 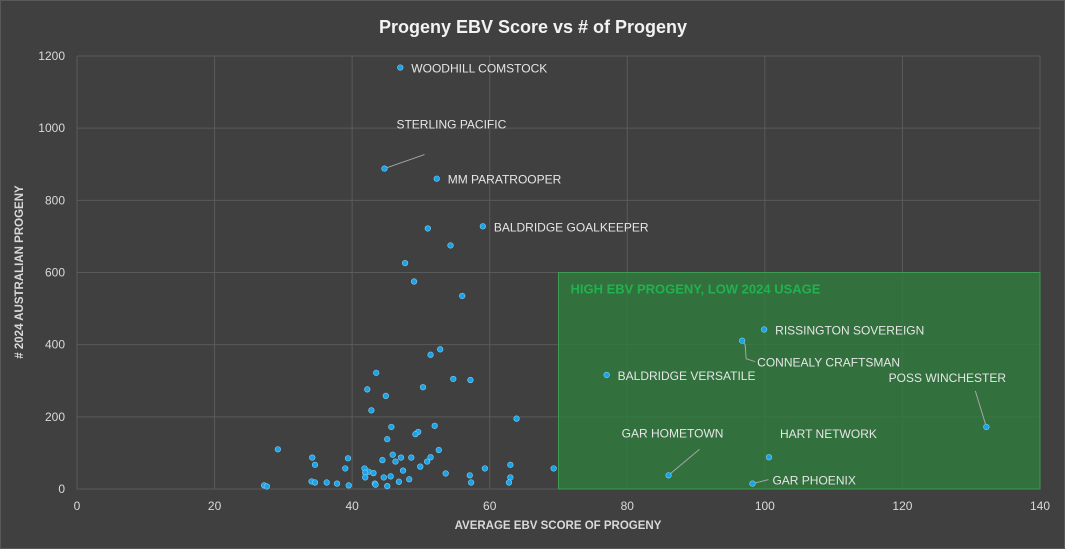 I want to click on highlight-region-label: HIGH EBV PROGENY, LOW 2024 USAGE, so click(x=696, y=289).